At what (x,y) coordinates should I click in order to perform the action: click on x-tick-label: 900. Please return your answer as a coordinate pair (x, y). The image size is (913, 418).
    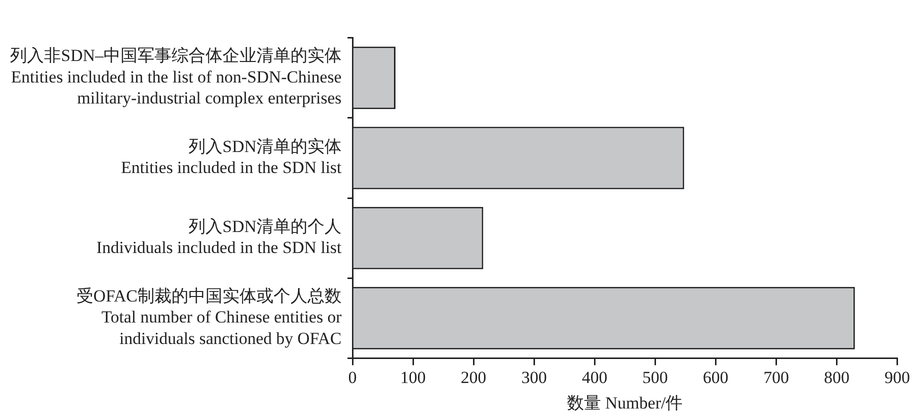
    Looking at the image, I should click on (897, 377).